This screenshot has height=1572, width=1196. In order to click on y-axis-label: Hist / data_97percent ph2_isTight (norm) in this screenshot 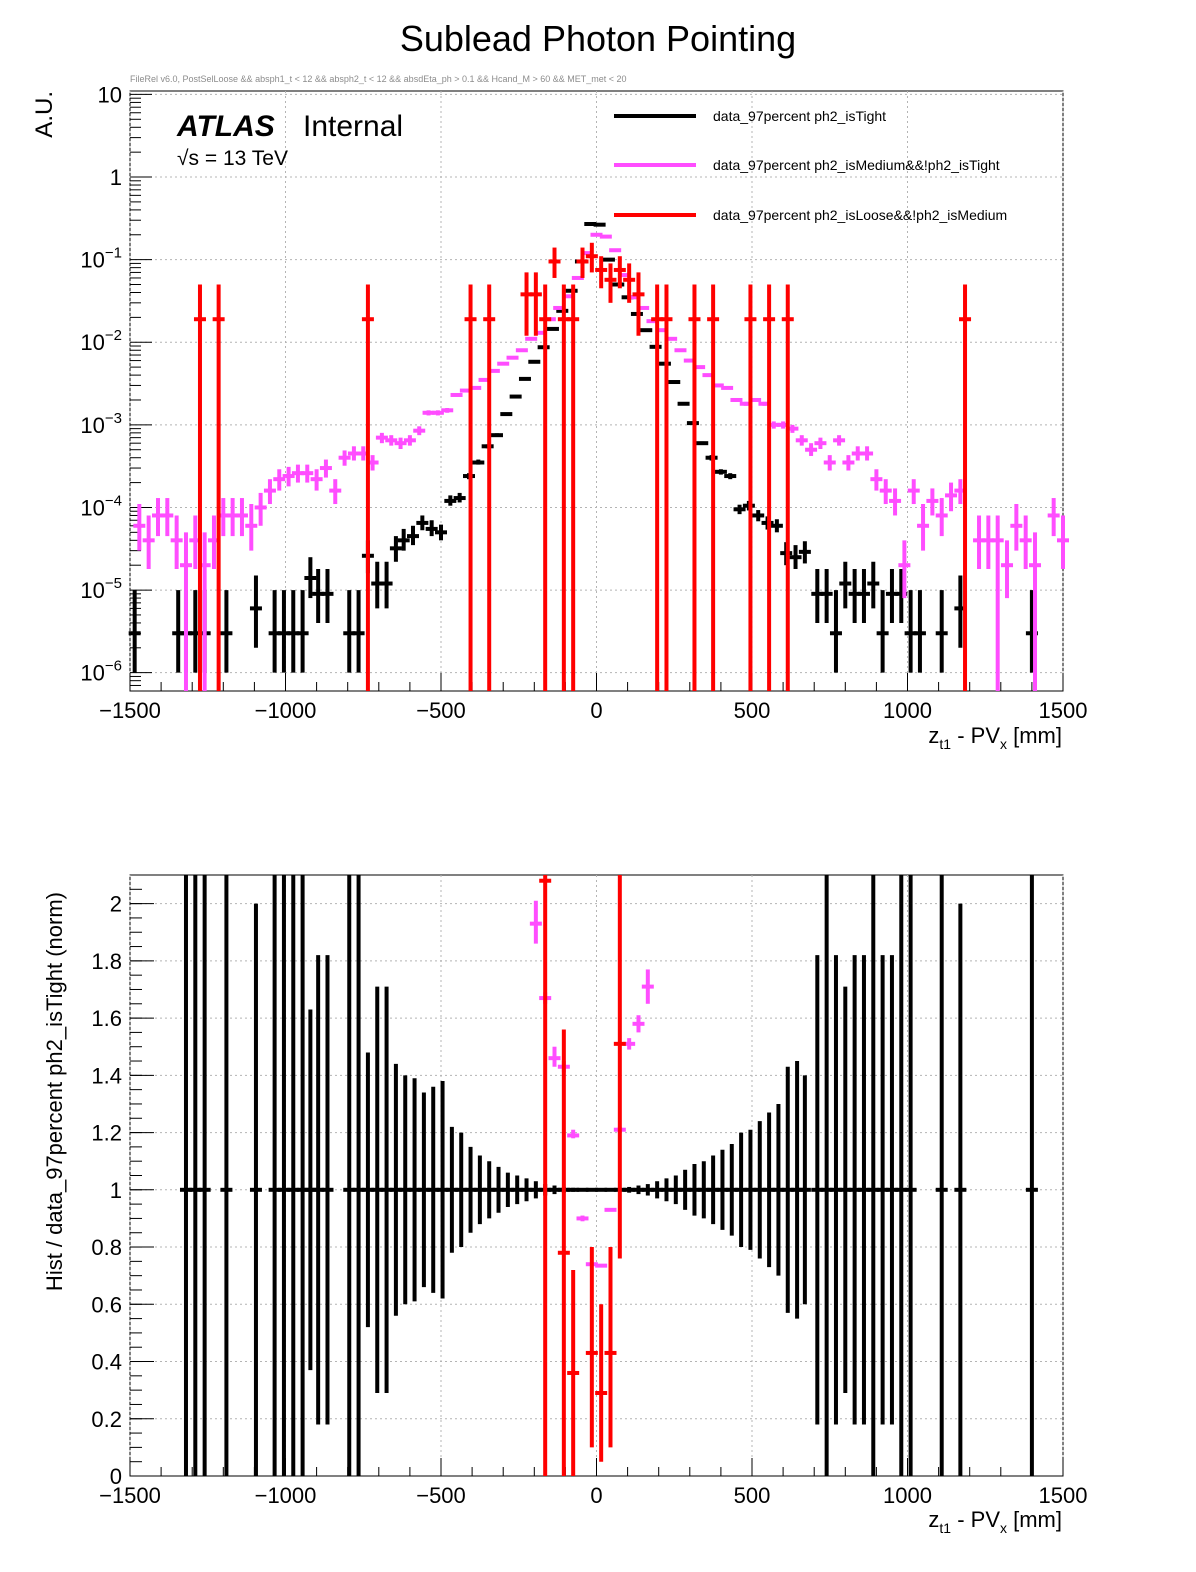, I will do `click(54, 1091)`.